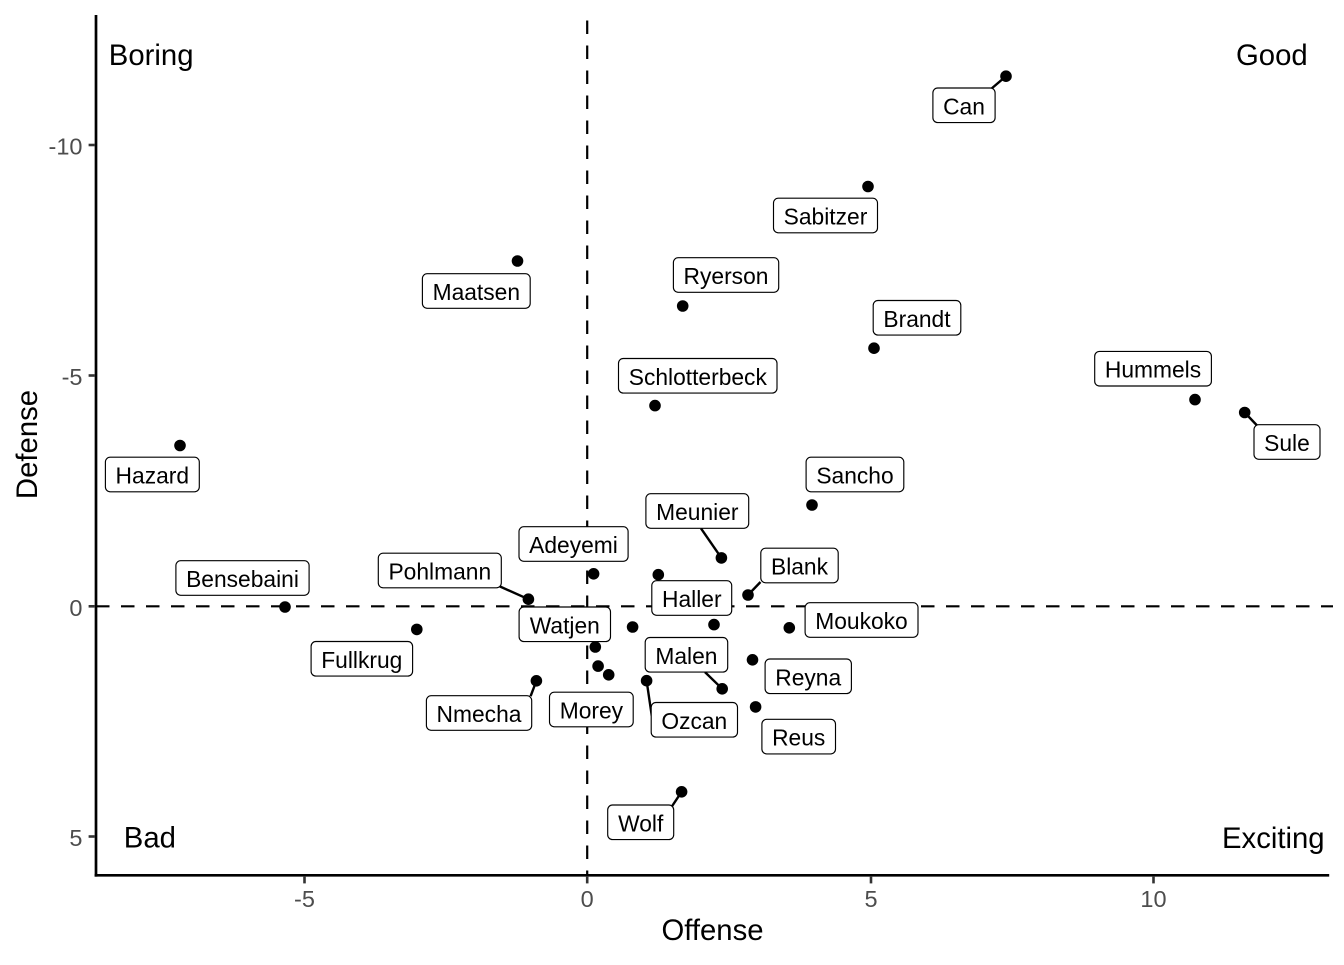  I want to click on svg-text: Blank, so click(800, 567).